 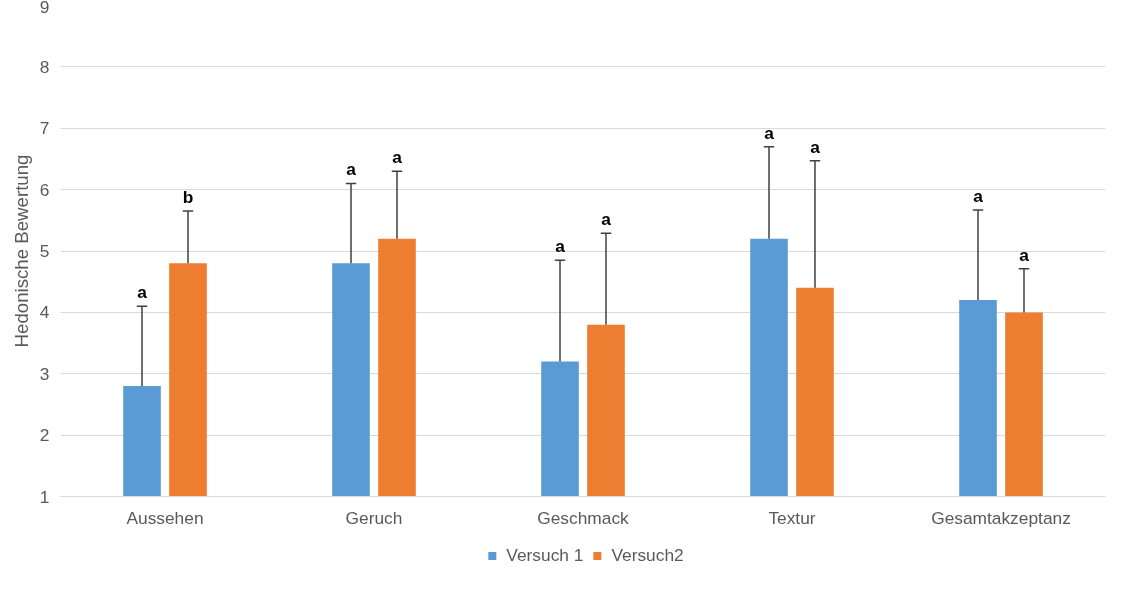 What do you see at coordinates (21, 251) in the screenshot?
I see `y-axis-title: Hedonische Bewertung` at bounding box center [21, 251].